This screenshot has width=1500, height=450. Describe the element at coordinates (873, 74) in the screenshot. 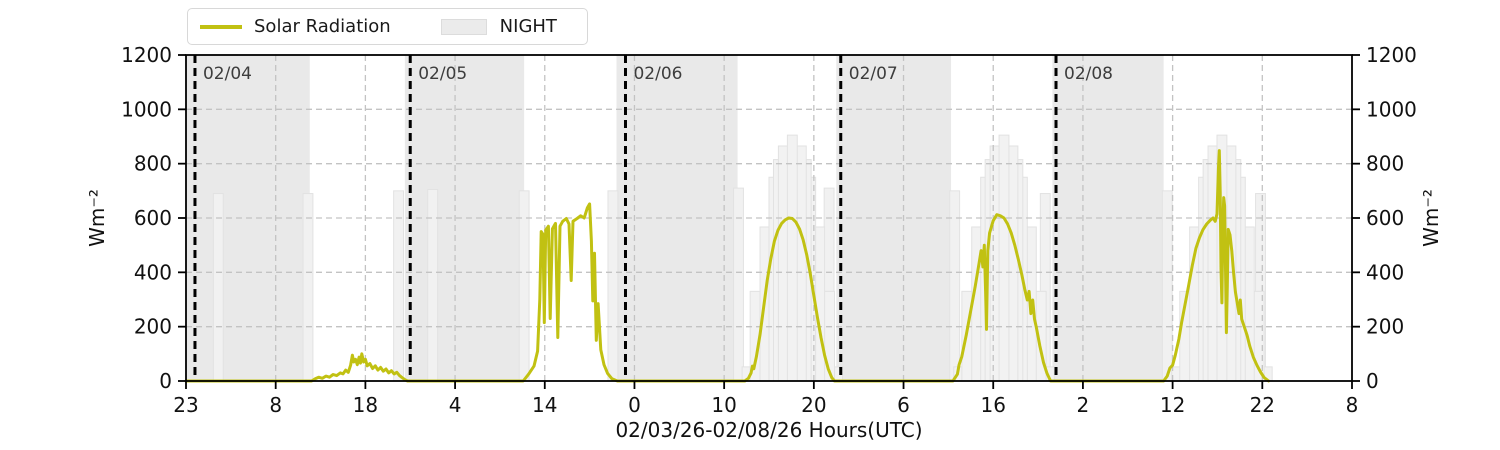

I see `day-boundary-label: 02/07` at that location.